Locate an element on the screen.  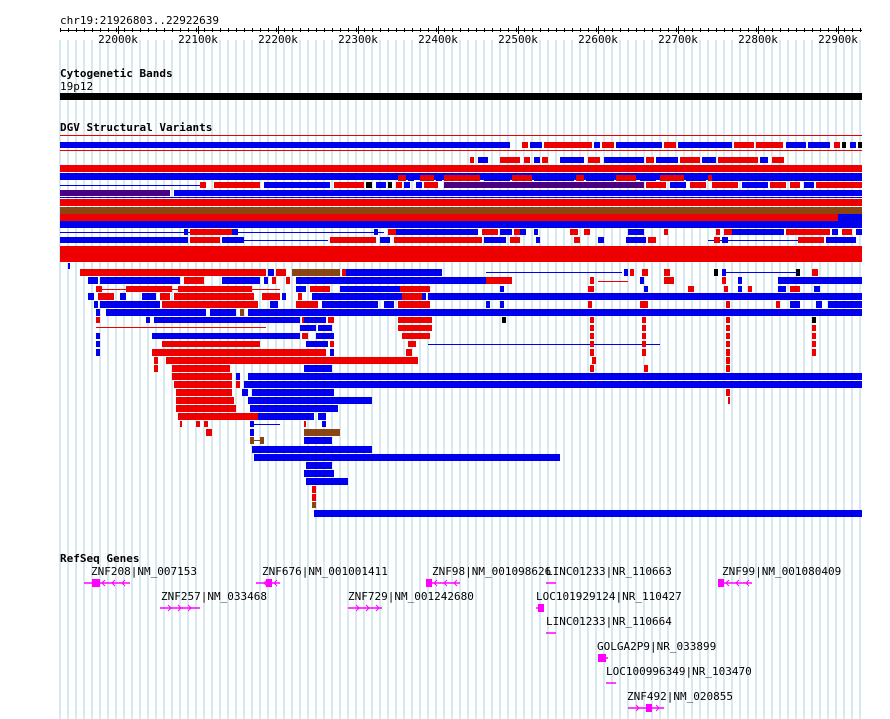
gene-model-loc100996349 is located at coordinates (611, 683).